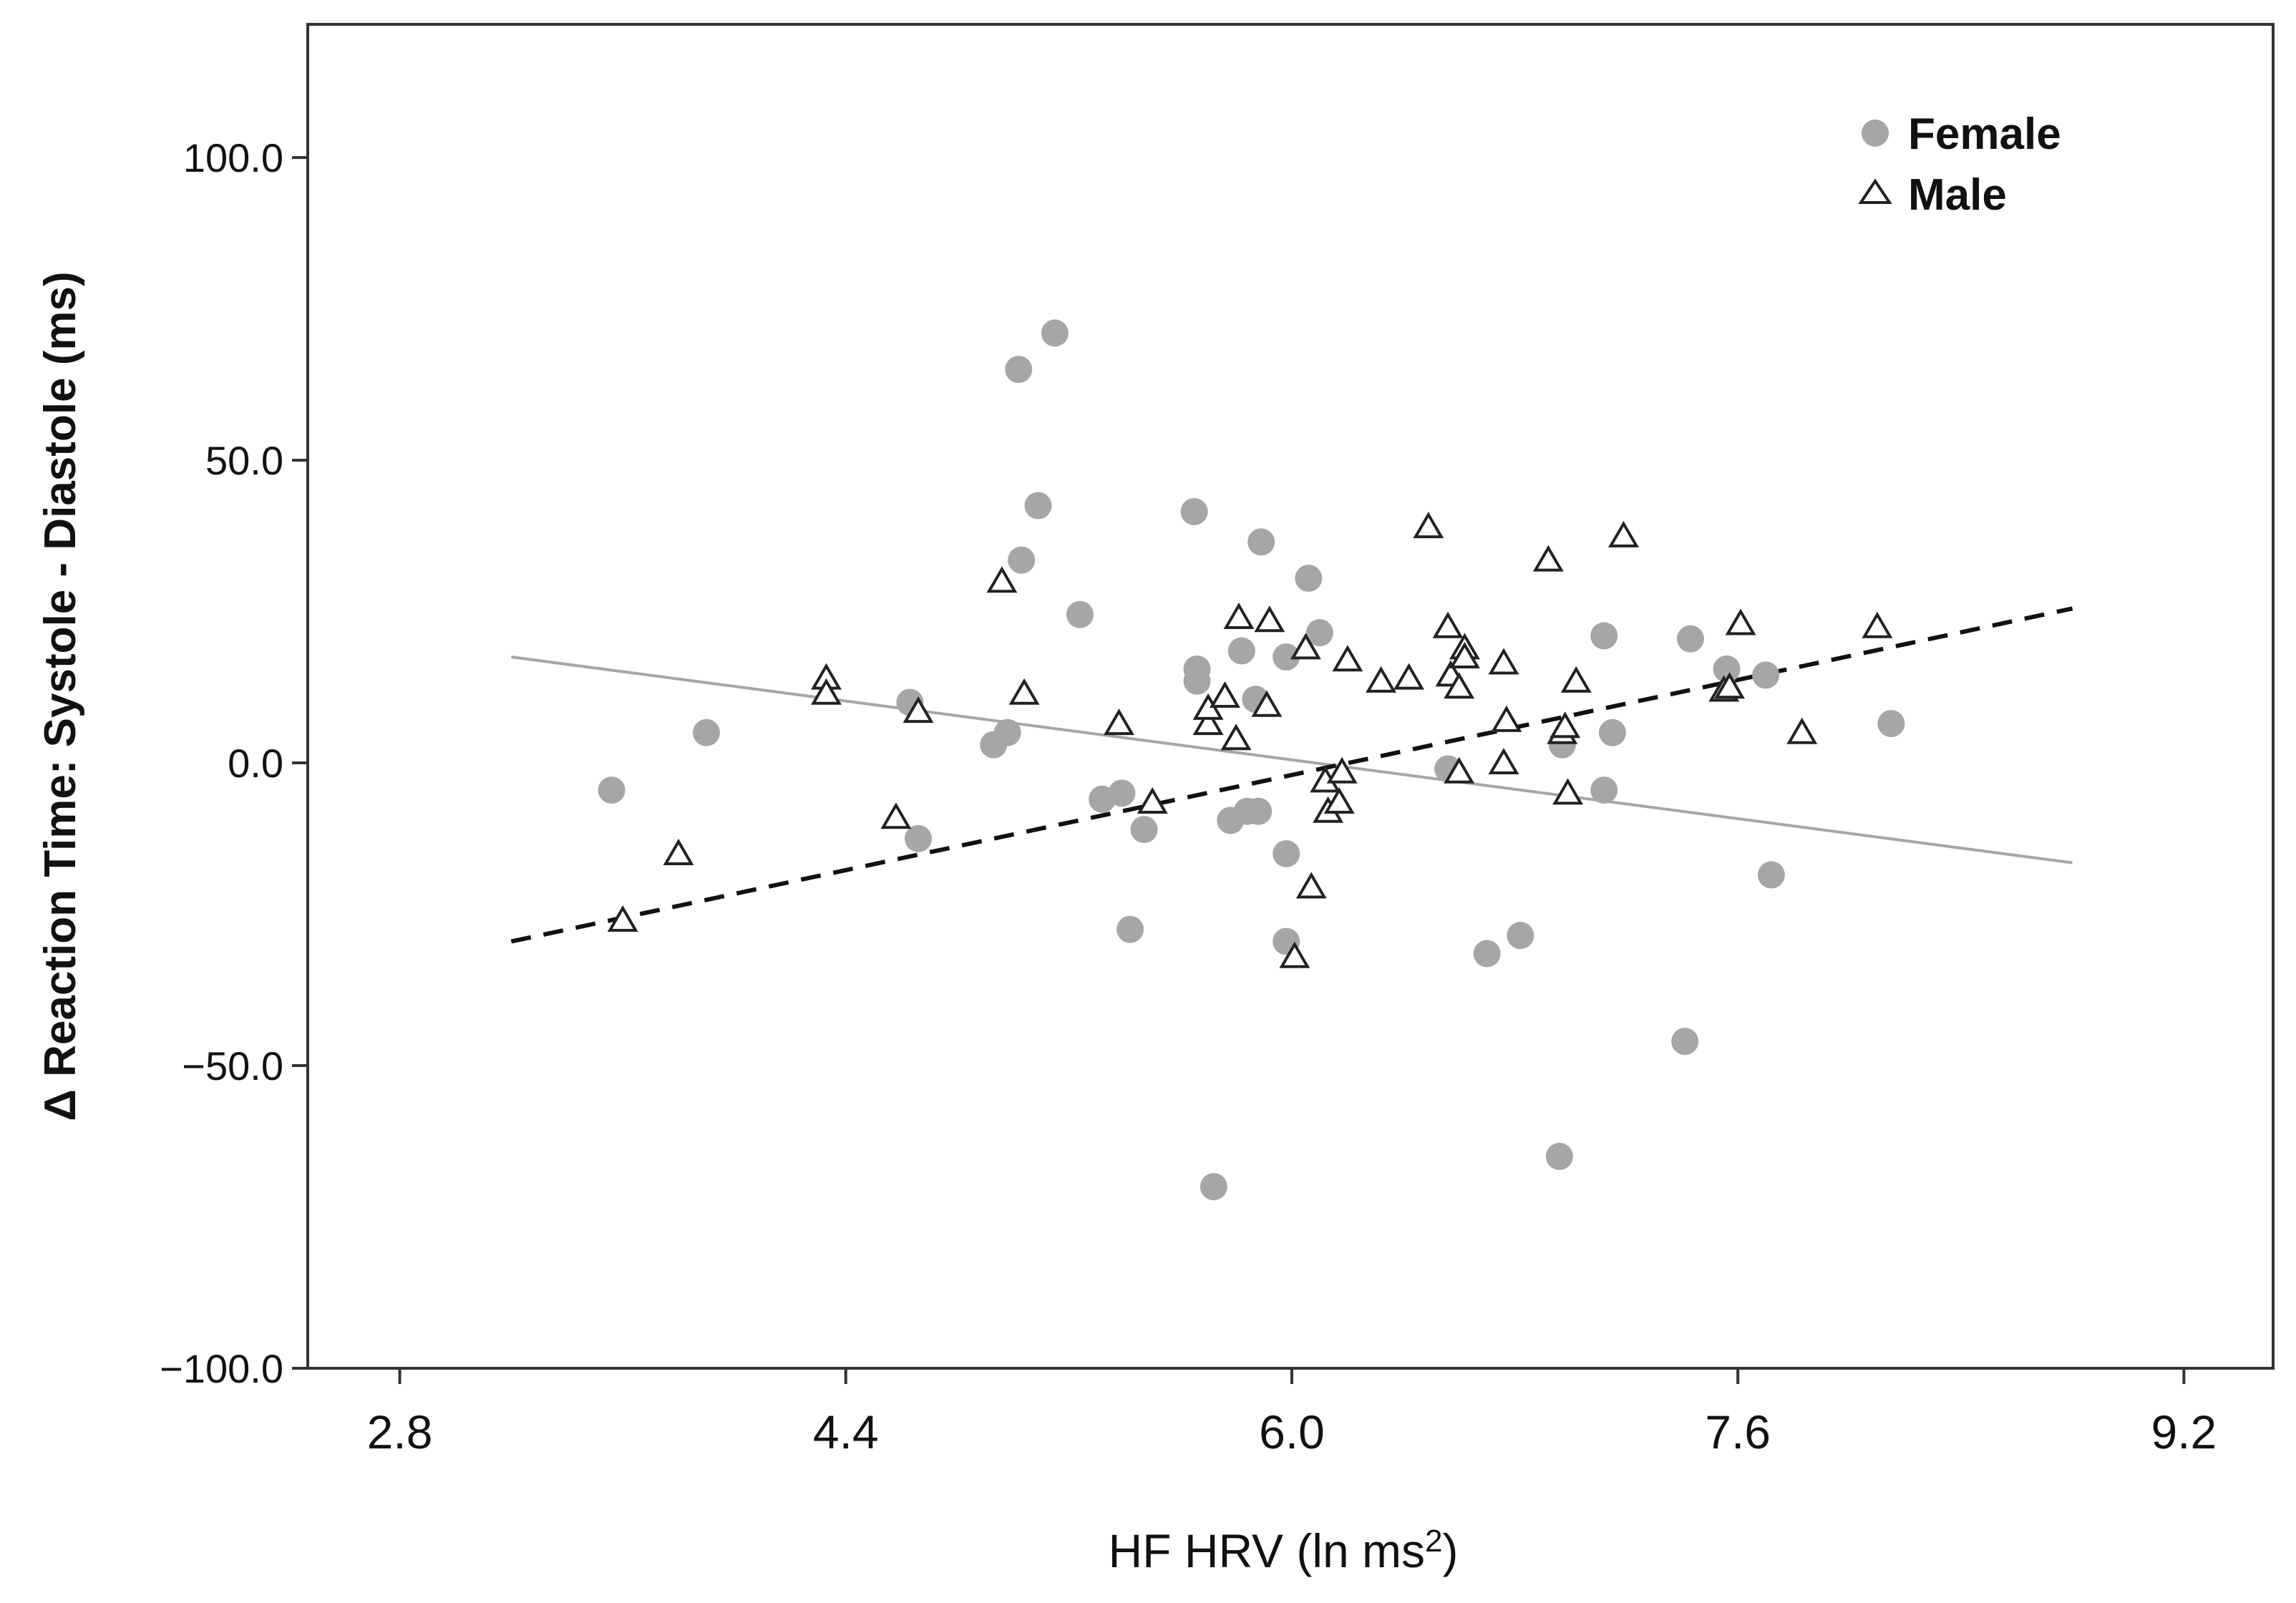 The image size is (2296, 1603). Describe the element at coordinates (244, 460) in the screenshot. I see `y-tick-label: 50.0` at that location.